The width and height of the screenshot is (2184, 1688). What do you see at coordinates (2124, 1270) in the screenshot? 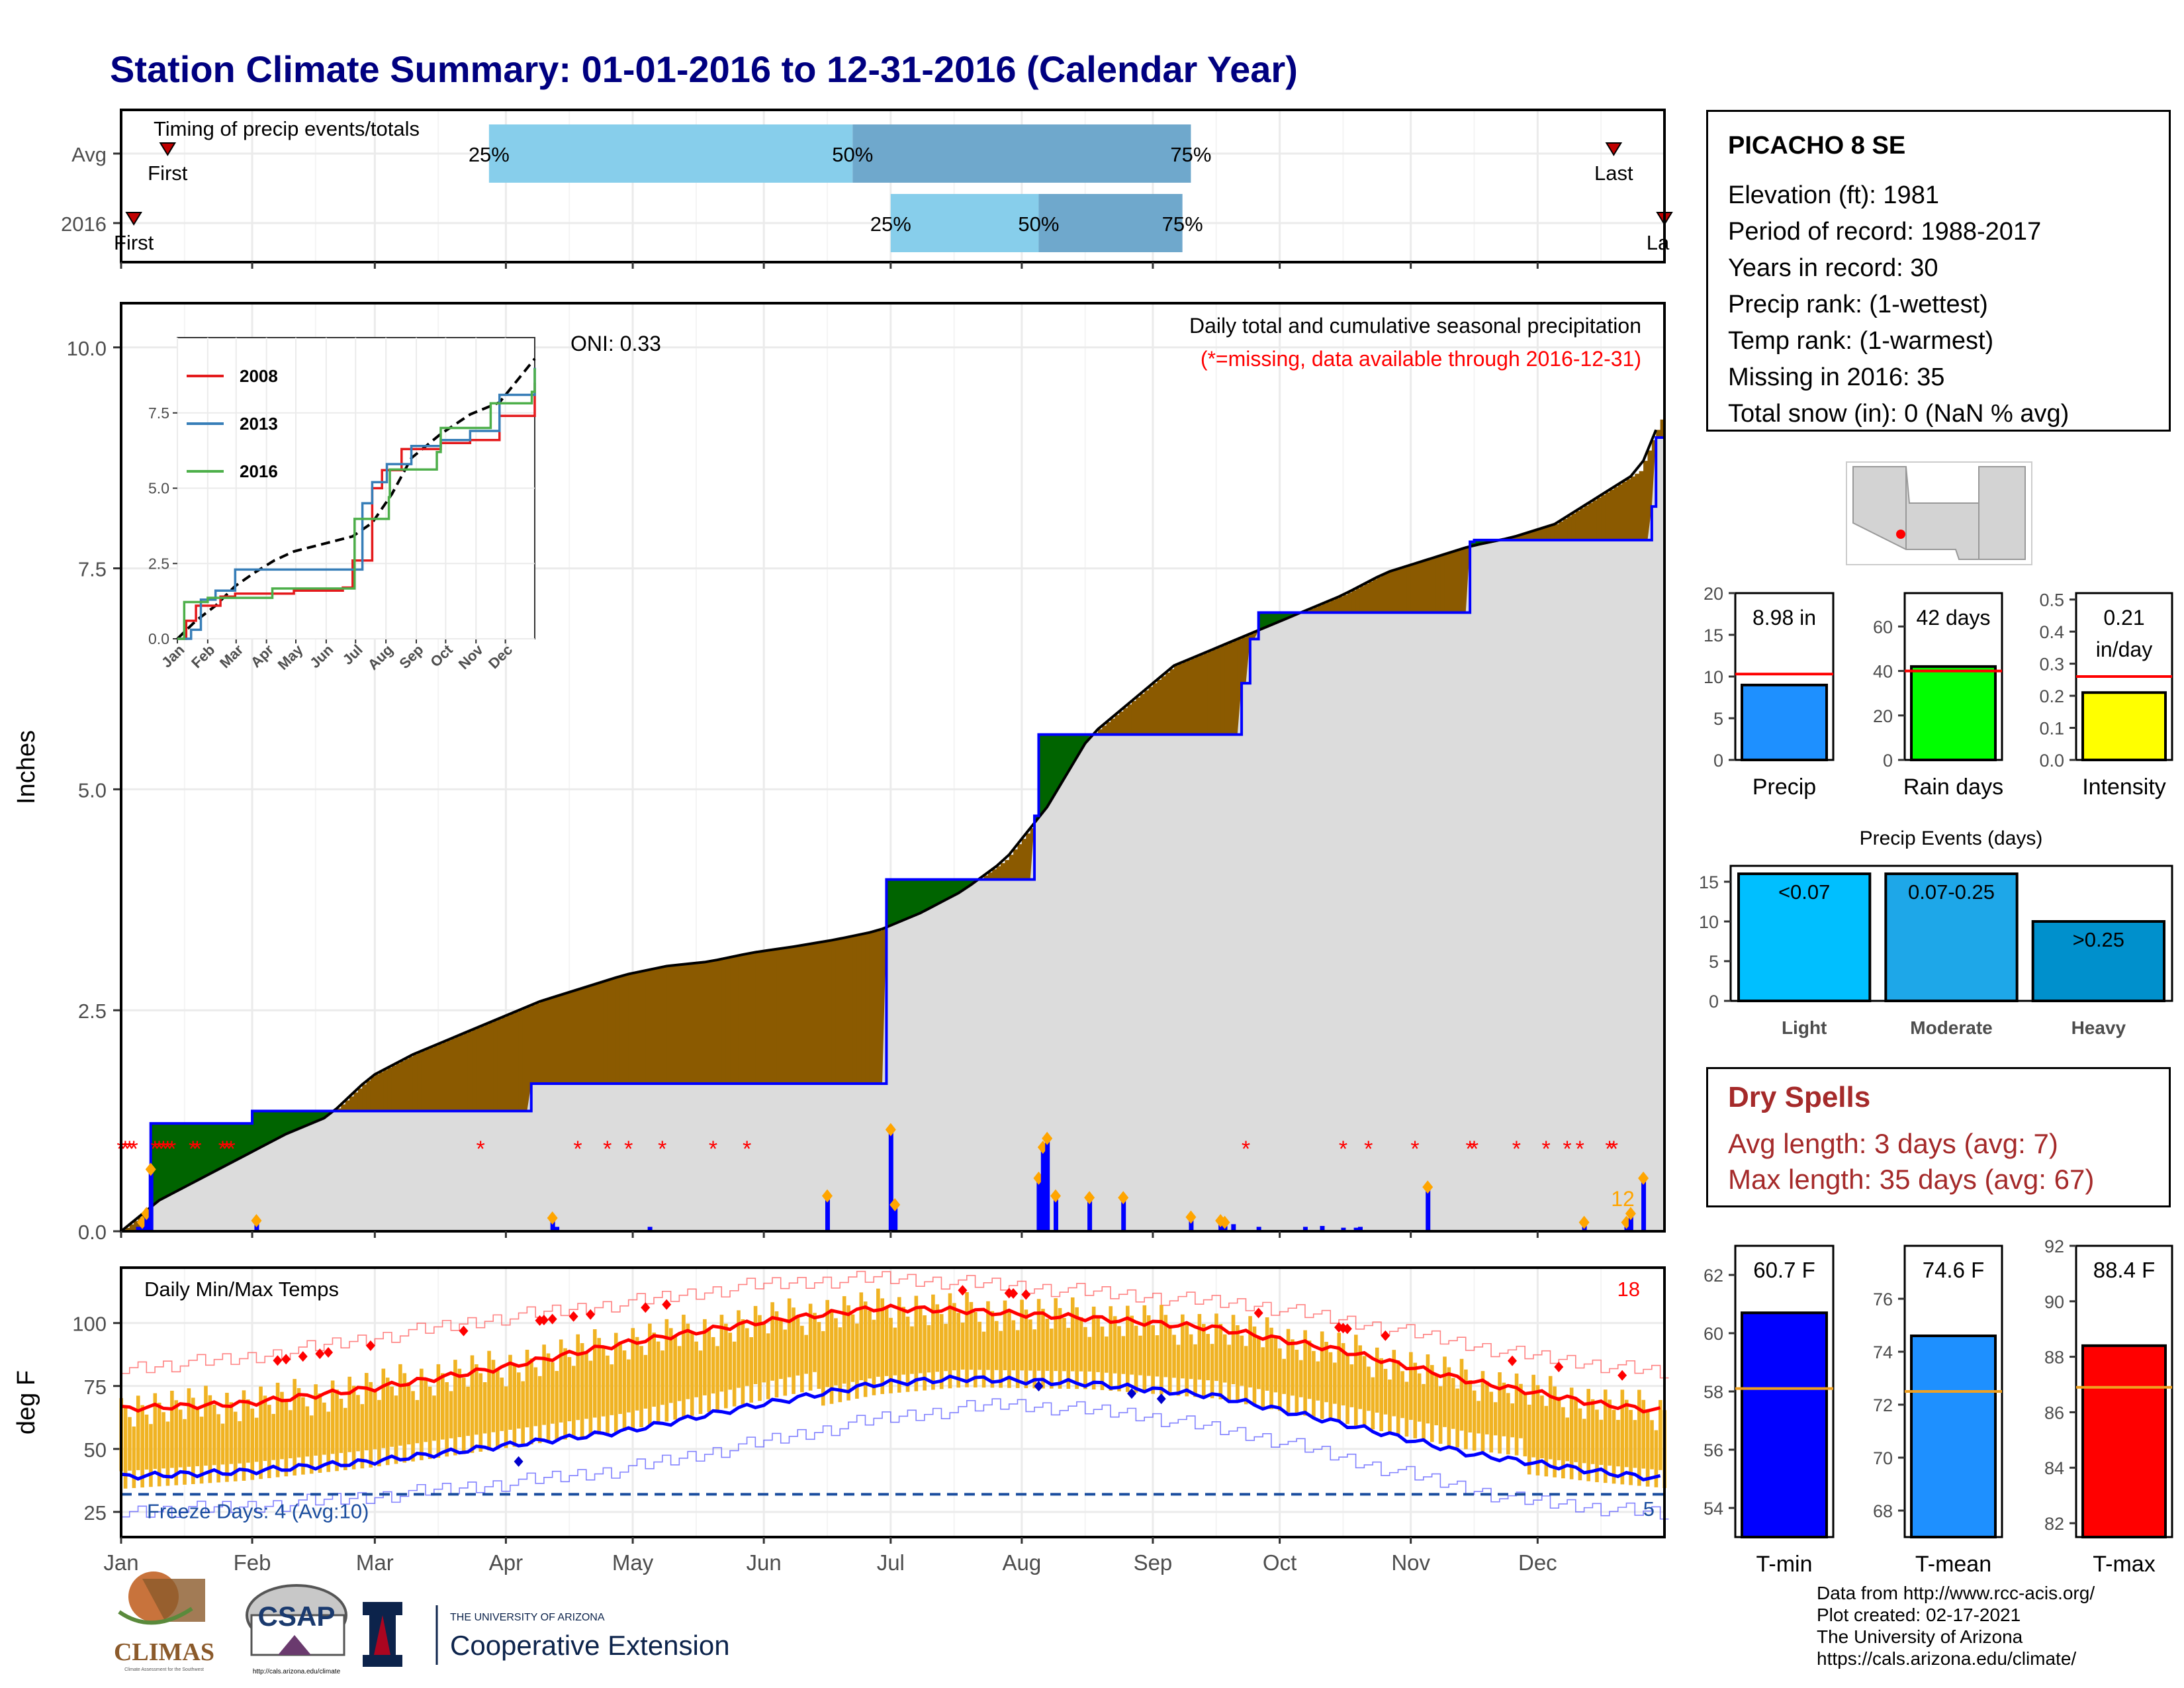
I see `summary-panel-value-label: 88.4 F` at bounding box center [2124, 1270].